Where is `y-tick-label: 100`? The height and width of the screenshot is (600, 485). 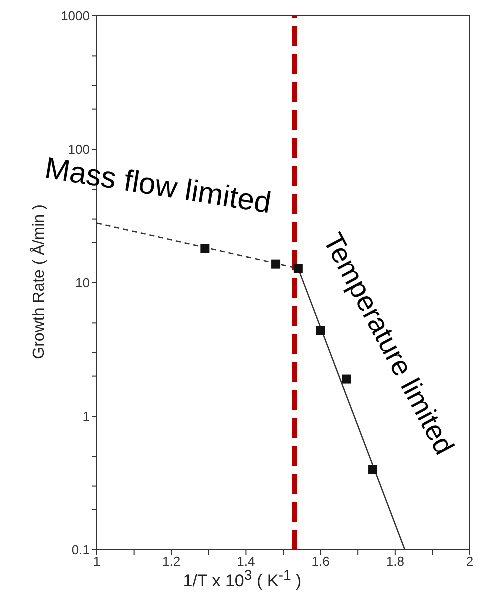
y-tick-label: 100 is located at coordinates (79, 150).